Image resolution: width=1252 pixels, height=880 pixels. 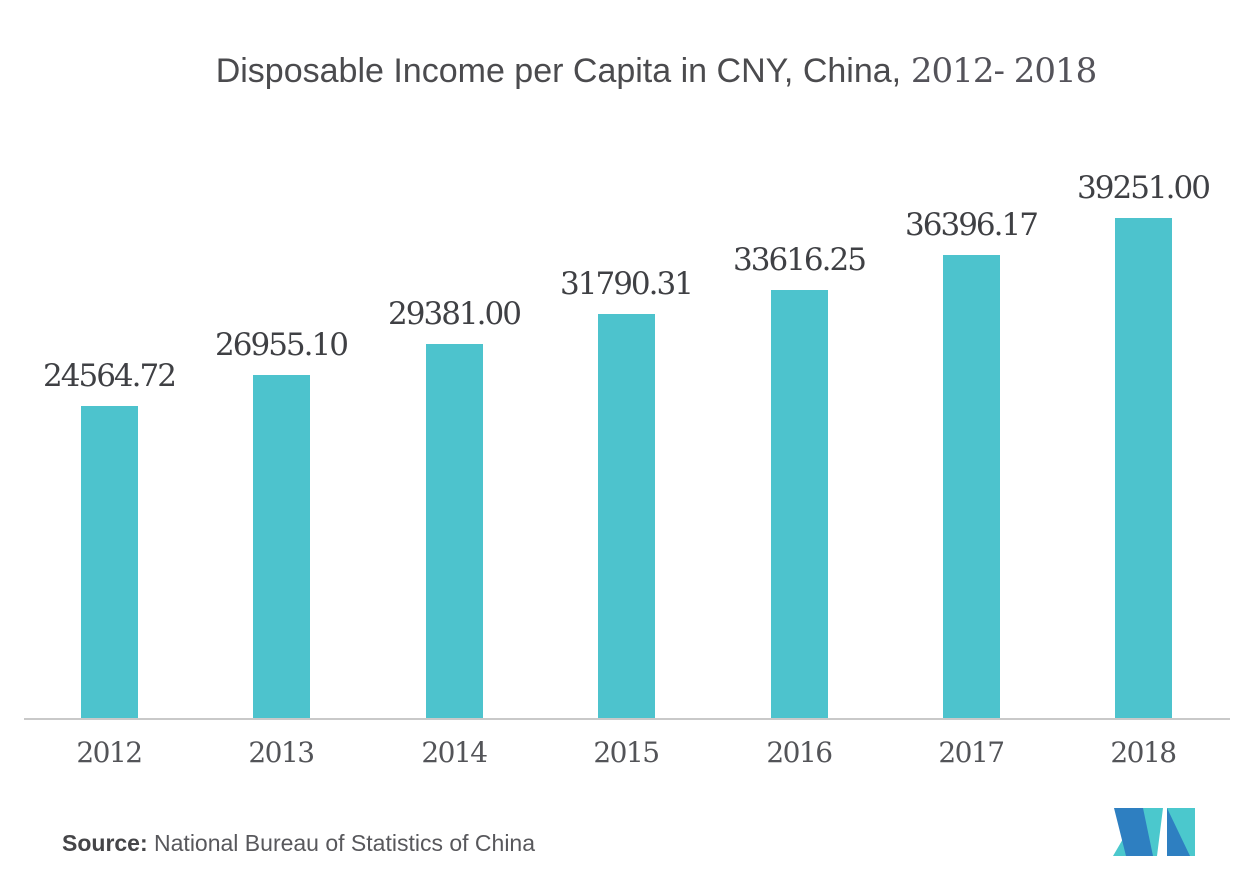 What do you see at coordinates (626, 516) in the screenshot?
I see `bar-2015` at bounding box center [626, 516].